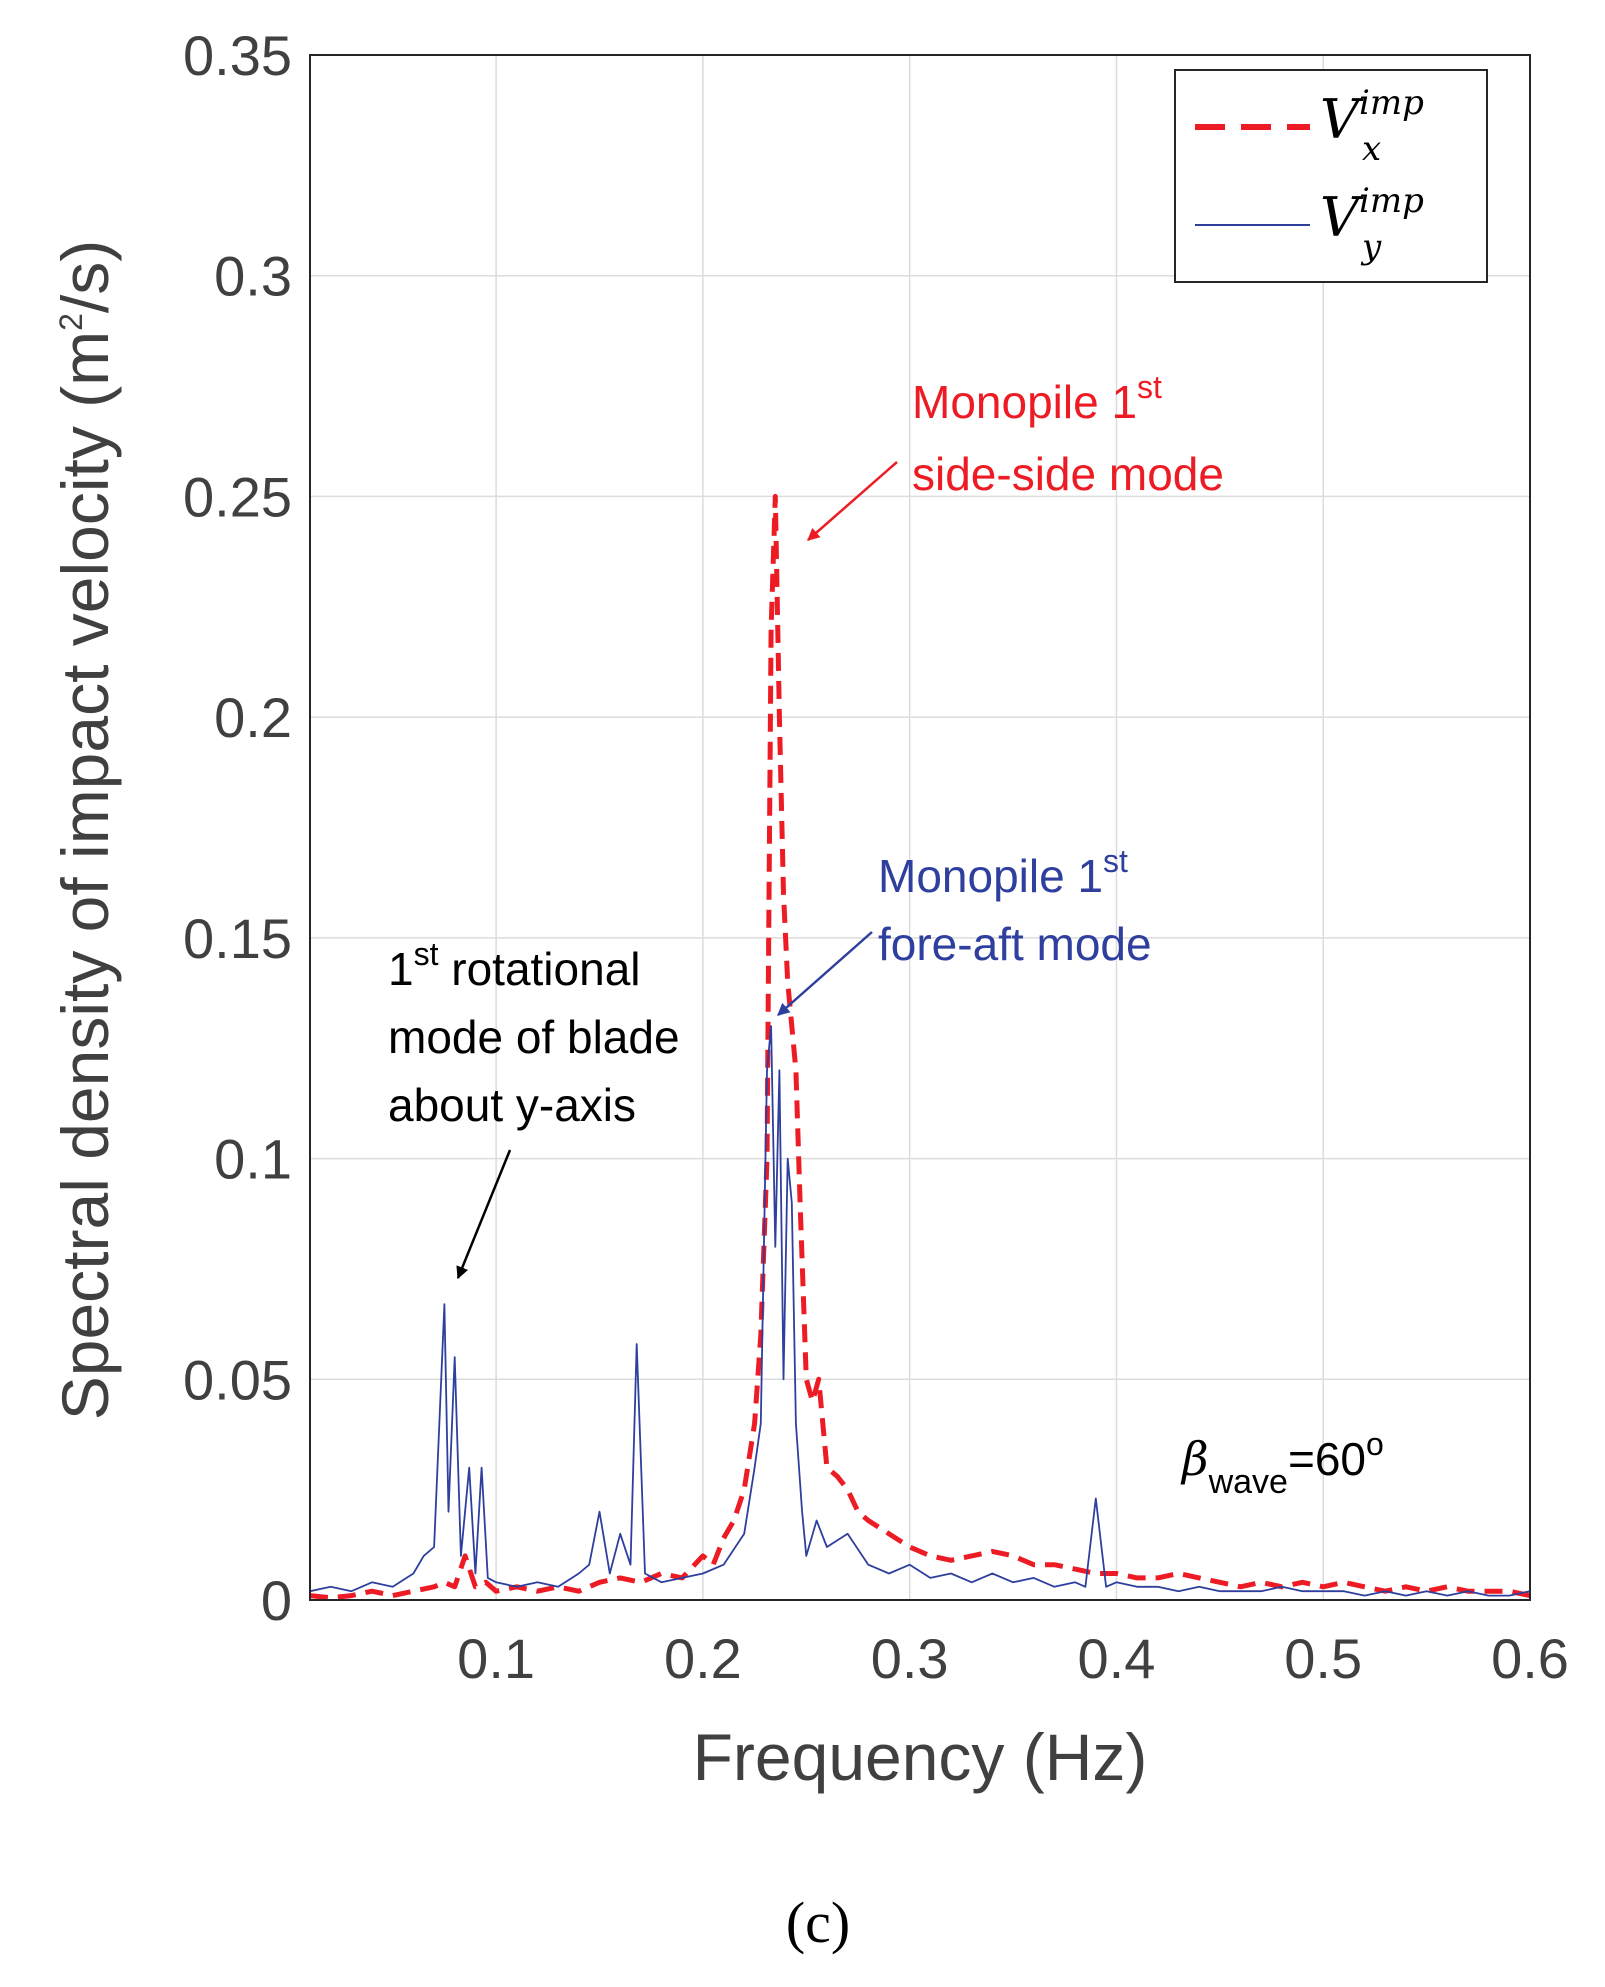 Image resolution: width=1605 pixels, height=1987 pixels. Describe the element at coordinates (1149, 387) in the screenshot. I see `annotation-side-side-sup: st` at that location.